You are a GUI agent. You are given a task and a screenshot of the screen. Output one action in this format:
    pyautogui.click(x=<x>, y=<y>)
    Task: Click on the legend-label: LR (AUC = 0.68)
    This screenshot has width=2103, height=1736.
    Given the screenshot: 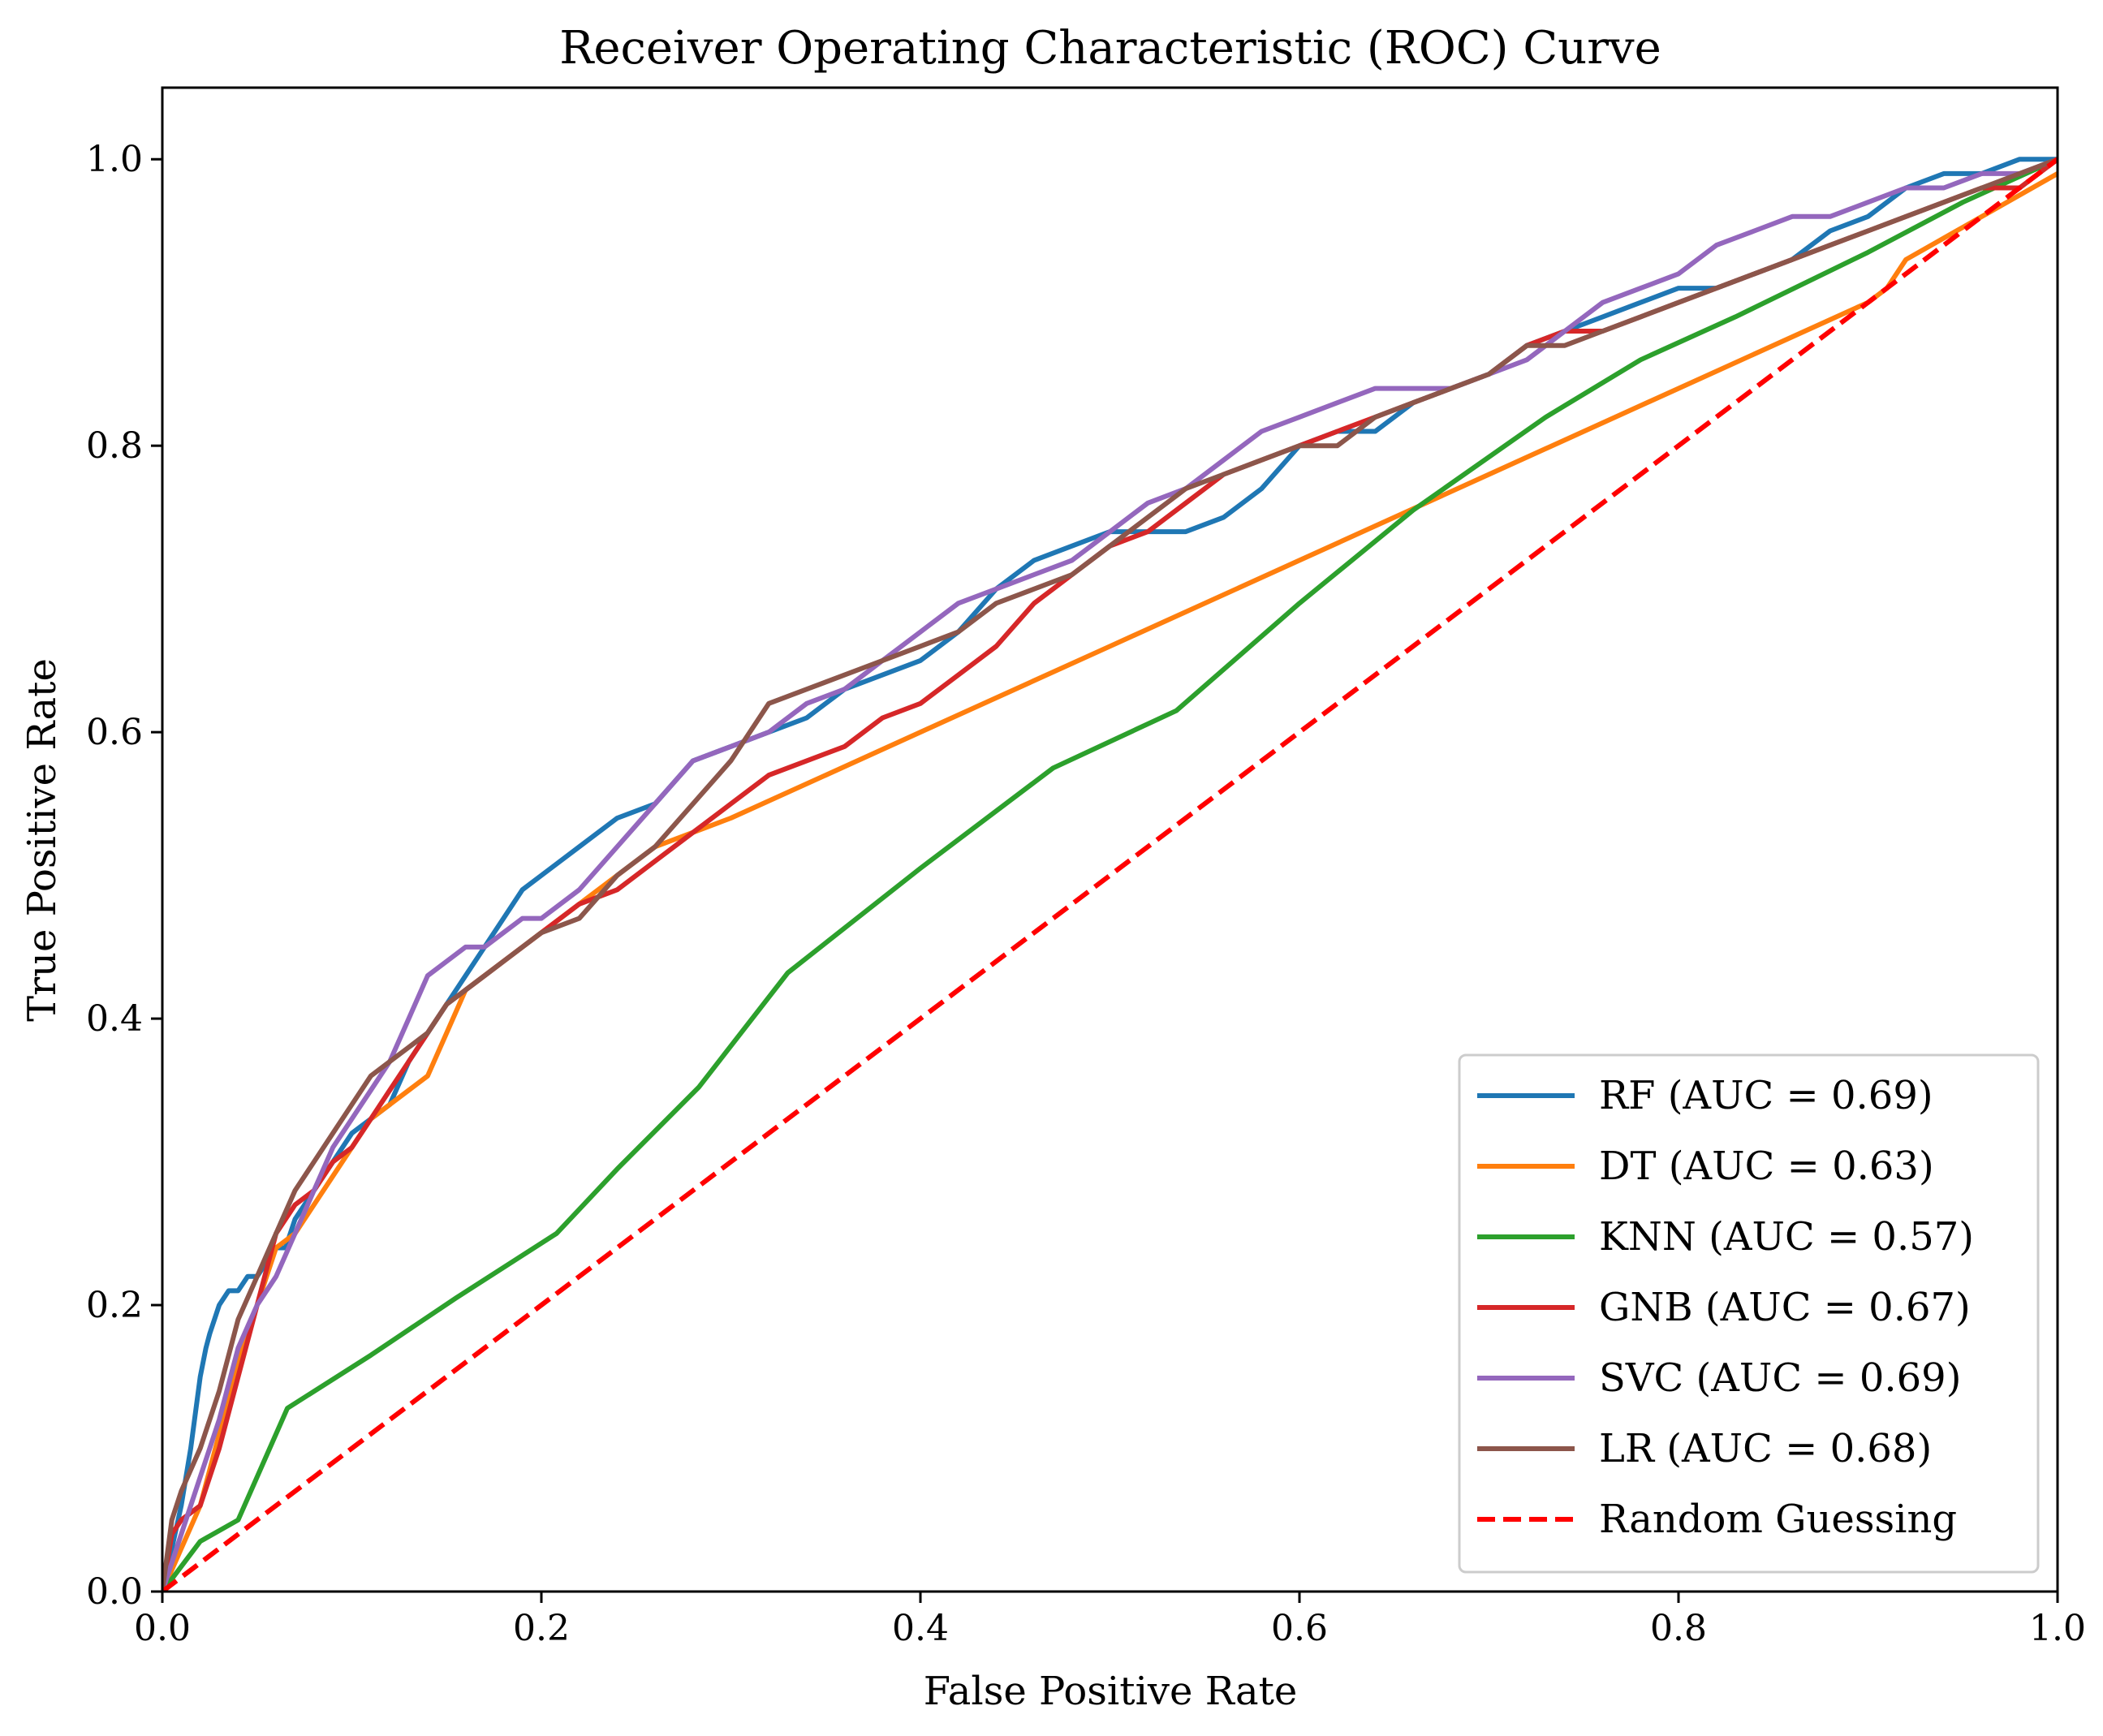 What is the action you would take?
    pyautogui.click(x=1765, y=1449)
    